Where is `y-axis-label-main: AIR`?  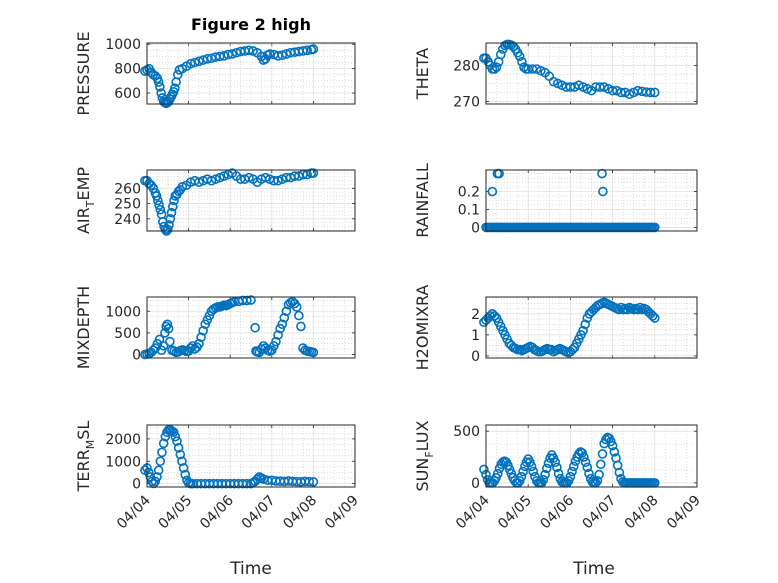 y-axis-label-main: AIR is located at coordinates (83, 220).